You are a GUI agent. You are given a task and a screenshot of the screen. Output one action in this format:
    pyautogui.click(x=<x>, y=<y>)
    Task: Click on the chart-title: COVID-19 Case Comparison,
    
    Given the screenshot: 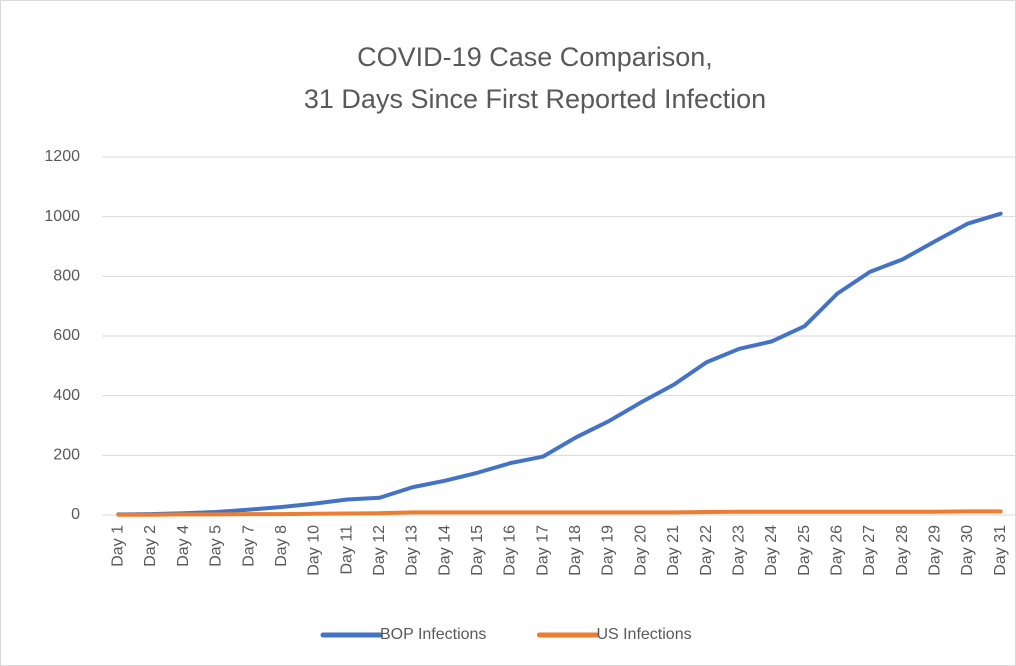 What is the action you would take?
    pyautogui.click(x=535, y=57)
    